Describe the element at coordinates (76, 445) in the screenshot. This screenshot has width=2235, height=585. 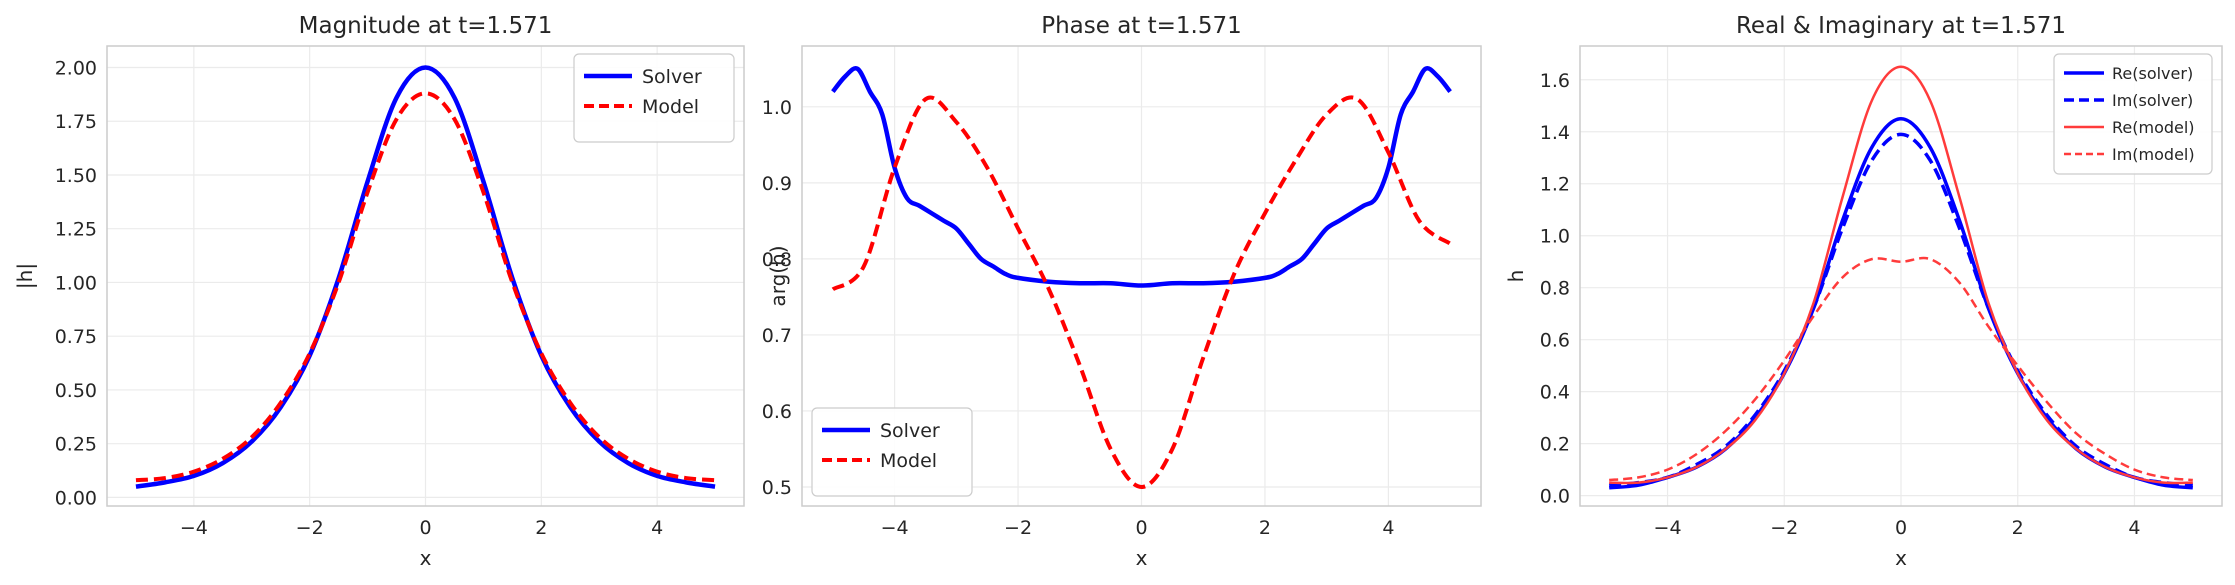
I see `y-tick-label: 0.25` at that location.